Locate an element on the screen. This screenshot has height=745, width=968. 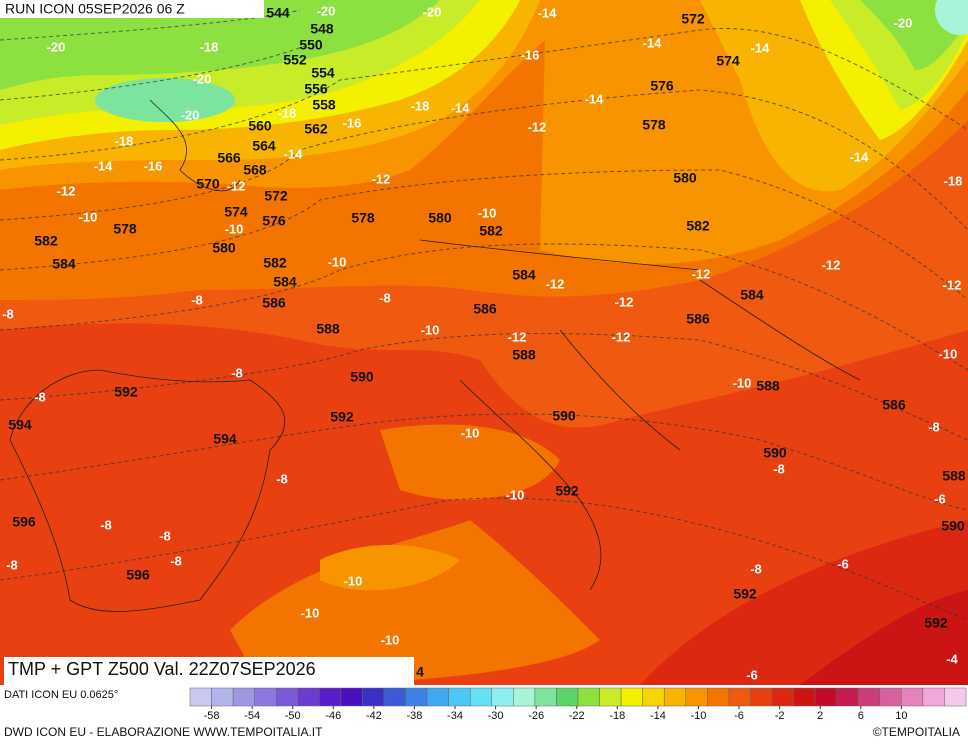
height-label: 570 is located at coordinates (208, 184).